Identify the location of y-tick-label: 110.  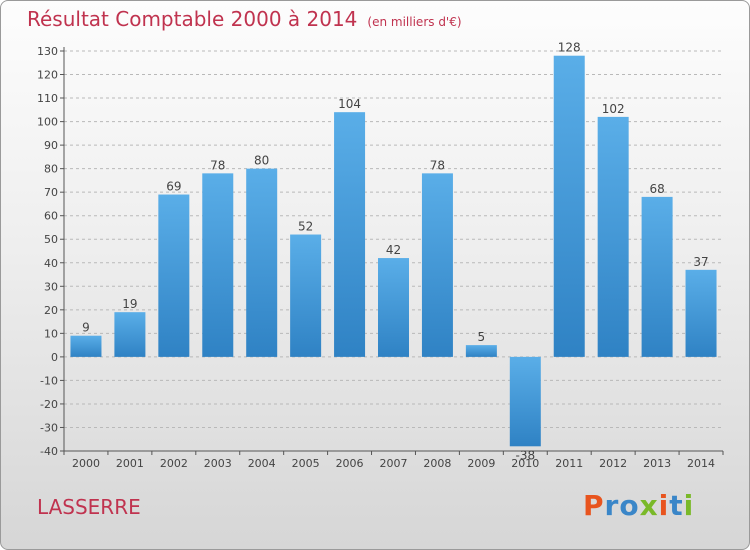
(47, 98).